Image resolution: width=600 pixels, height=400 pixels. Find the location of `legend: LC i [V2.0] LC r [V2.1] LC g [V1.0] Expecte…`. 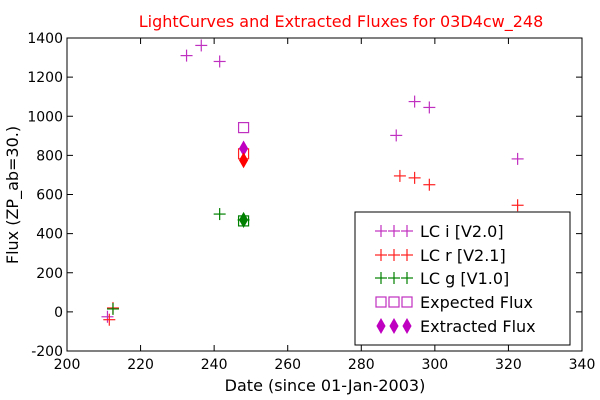

legend: LC i [V2.0] LC r [V2.1] LC g [V1.0] Expecte… is located at coordinates (462, 278).